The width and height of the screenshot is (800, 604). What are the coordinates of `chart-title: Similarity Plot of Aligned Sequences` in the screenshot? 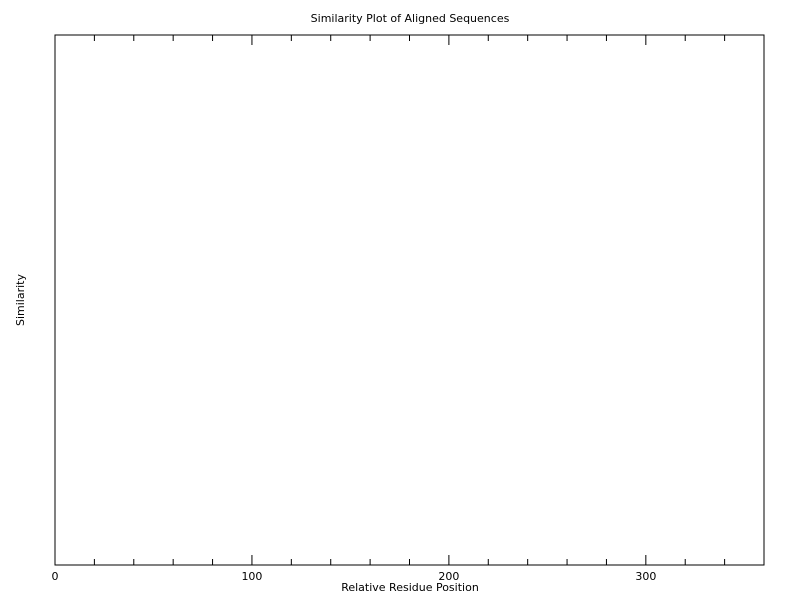 It's located at (410, 18).